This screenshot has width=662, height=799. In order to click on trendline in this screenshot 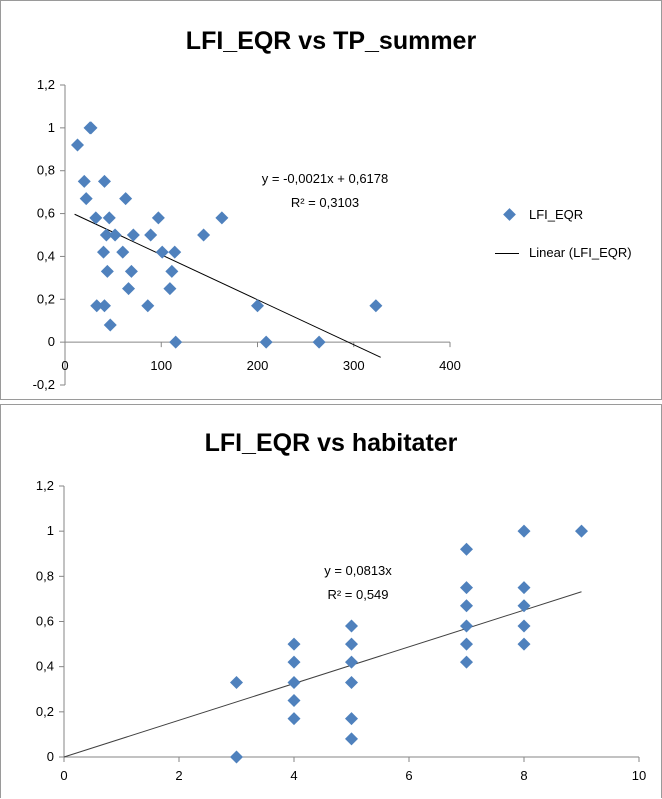, I will do `click(227, 285)`.